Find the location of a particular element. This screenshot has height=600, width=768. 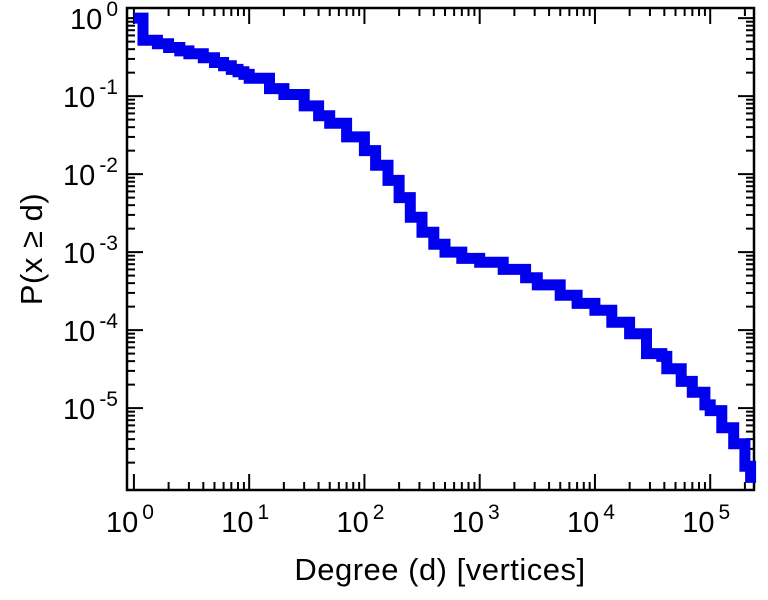

y-tick-label: 10 -2 is located at coordinates (90, 173).